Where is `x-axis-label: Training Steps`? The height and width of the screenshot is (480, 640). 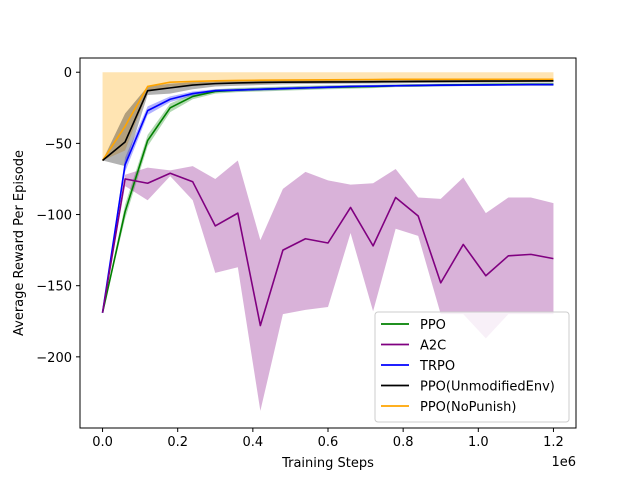 x-axis-label: Training Steps is located at coordinates (327, 463).